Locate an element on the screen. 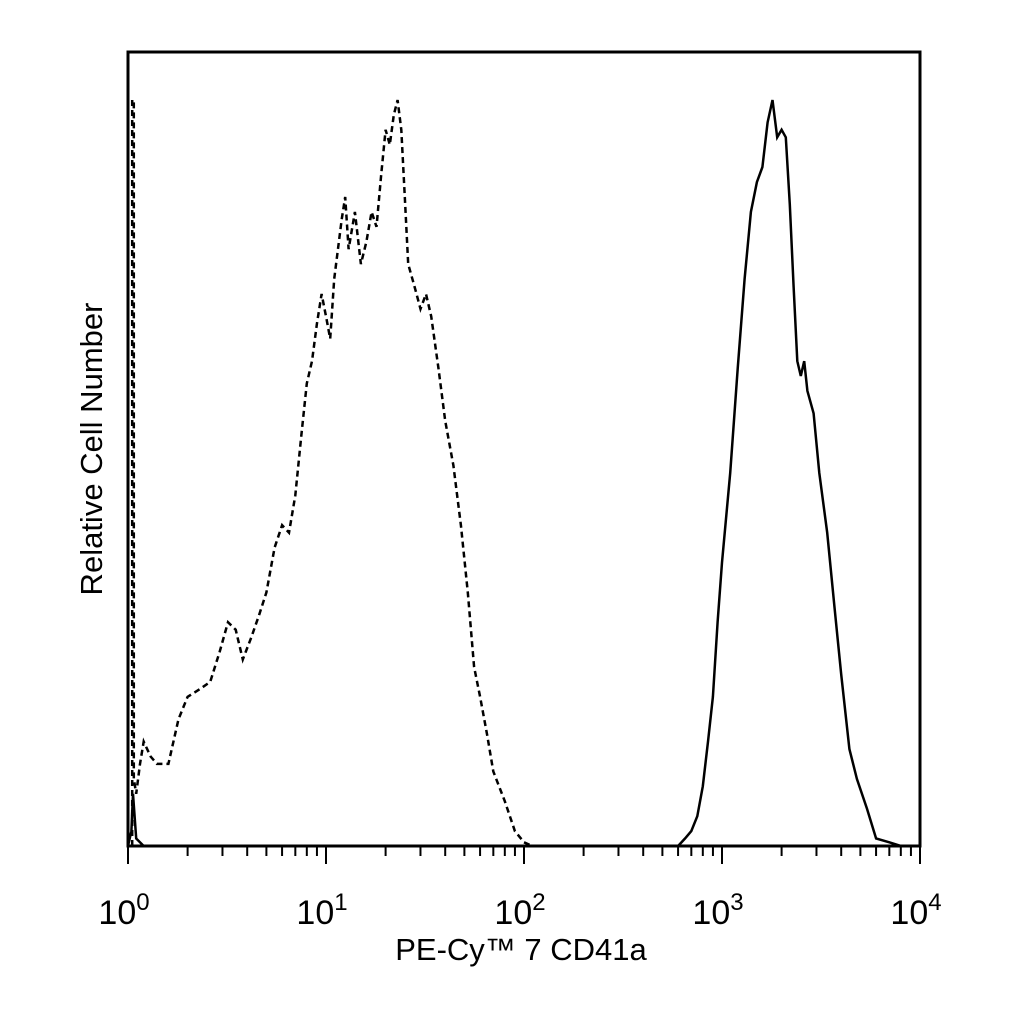 The image size is (1024, 1024). x-axis-tick-labels: 10⁰ 10¹ 10² 10³ 10⁴ is located at coordinates (519, 910).